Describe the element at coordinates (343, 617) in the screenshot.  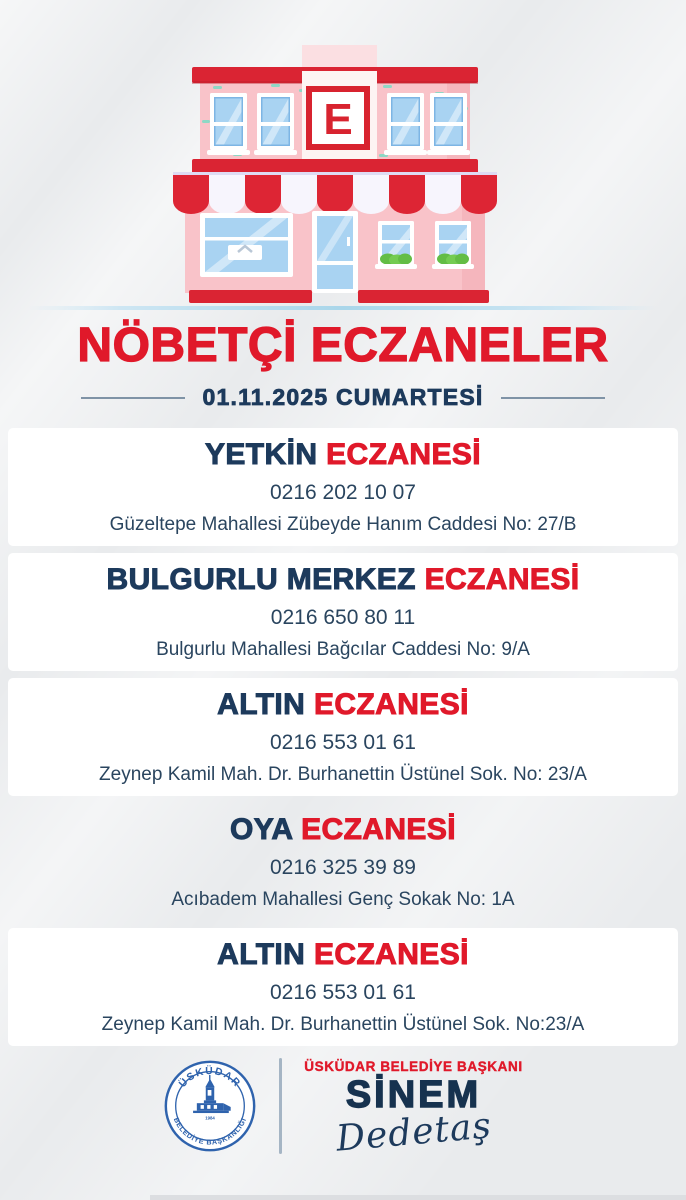
I see `pharmacy-phone: 0216 650 80 11` at that location.